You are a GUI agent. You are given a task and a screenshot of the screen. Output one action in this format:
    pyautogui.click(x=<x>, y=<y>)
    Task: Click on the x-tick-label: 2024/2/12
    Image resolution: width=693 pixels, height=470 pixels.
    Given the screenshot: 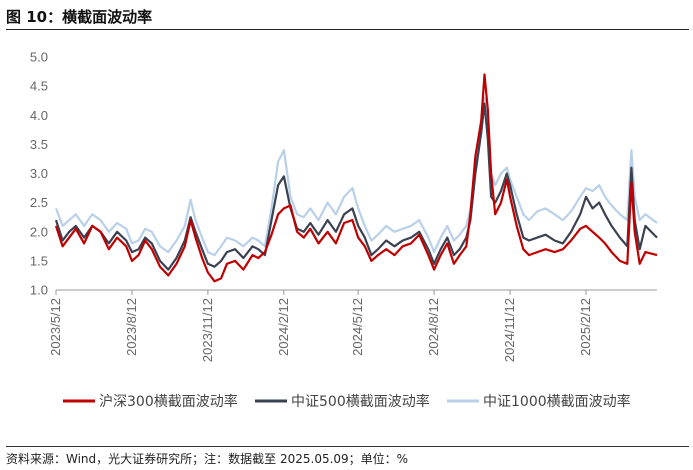 What is the action you would take?
    pyautogui.click(x=283, y=327)
    